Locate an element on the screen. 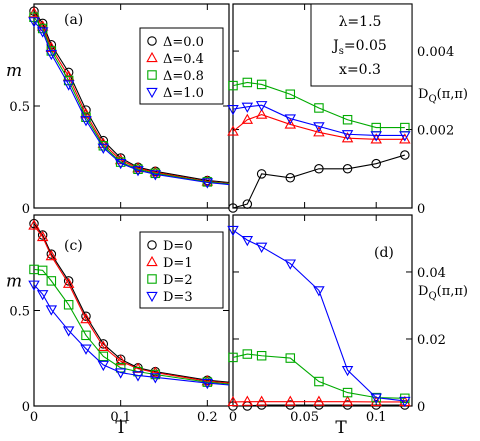 This screenshot has width=480, height=441. panel-label: (d) is located at coordinates (384, 253).